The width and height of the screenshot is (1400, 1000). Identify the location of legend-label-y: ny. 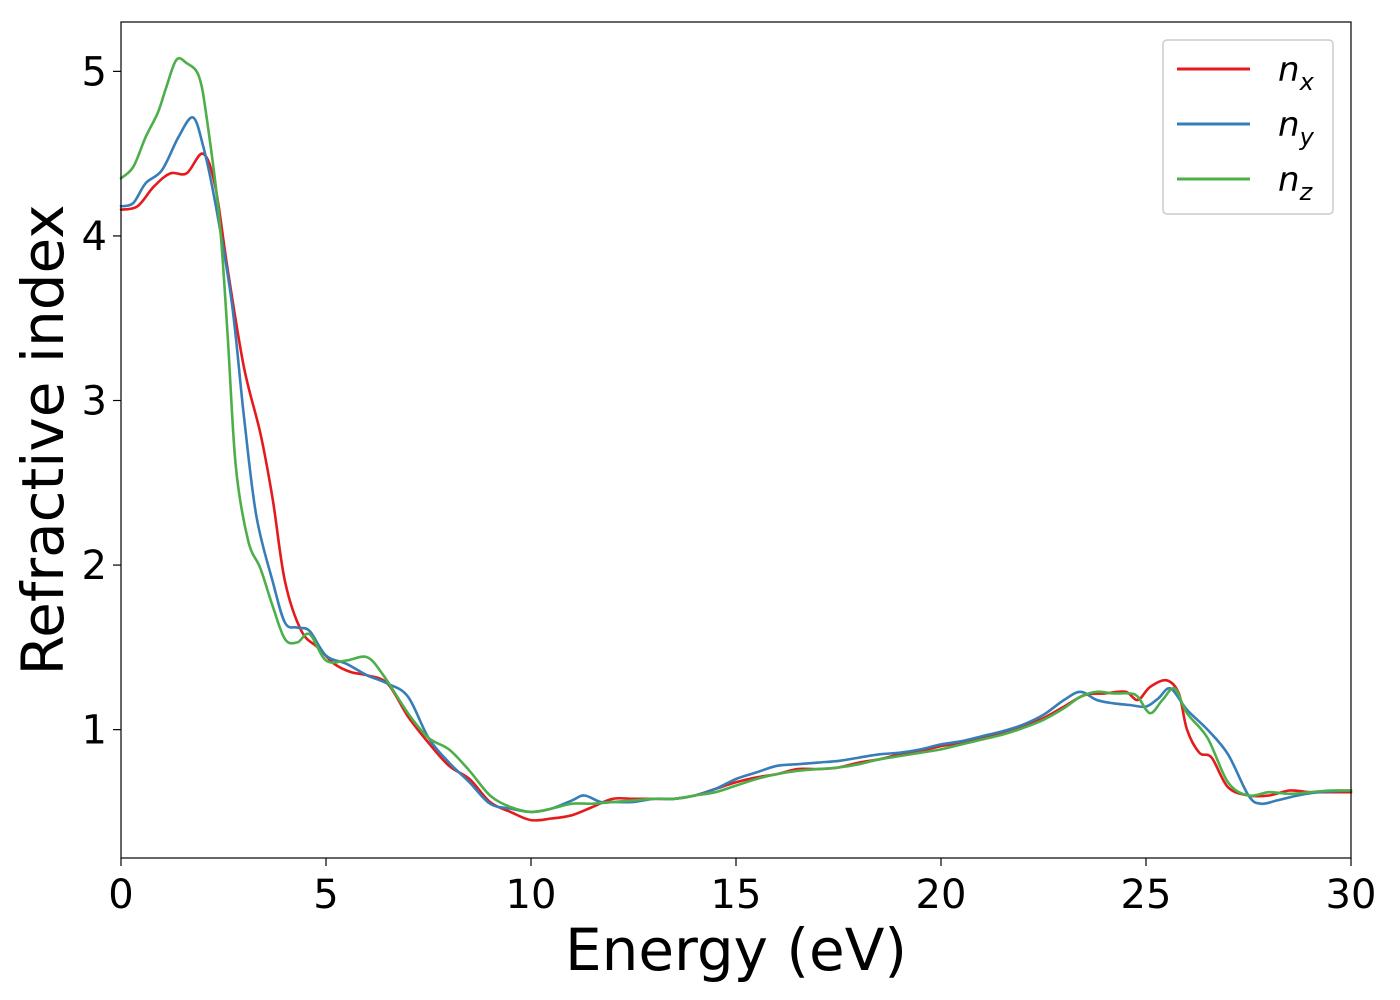
(1296, 128).